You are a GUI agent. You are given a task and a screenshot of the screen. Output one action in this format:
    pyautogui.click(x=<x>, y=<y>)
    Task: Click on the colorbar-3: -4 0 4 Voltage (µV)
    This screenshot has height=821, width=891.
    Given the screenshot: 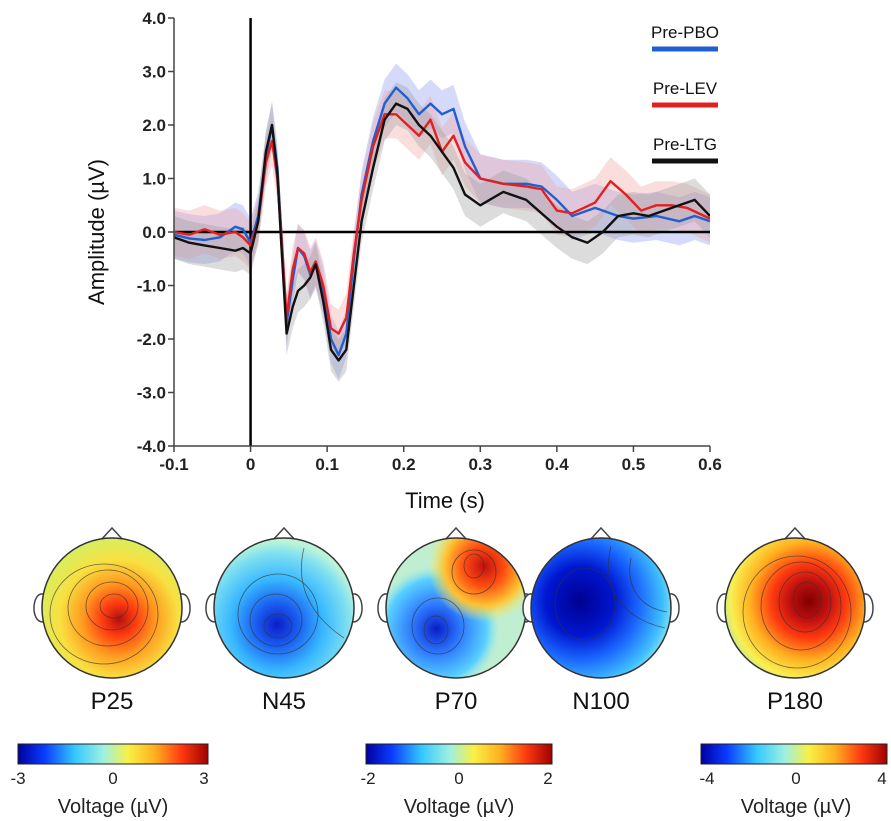 What is the action you would take?
    pyautogui.click(x=793, y=780)
    